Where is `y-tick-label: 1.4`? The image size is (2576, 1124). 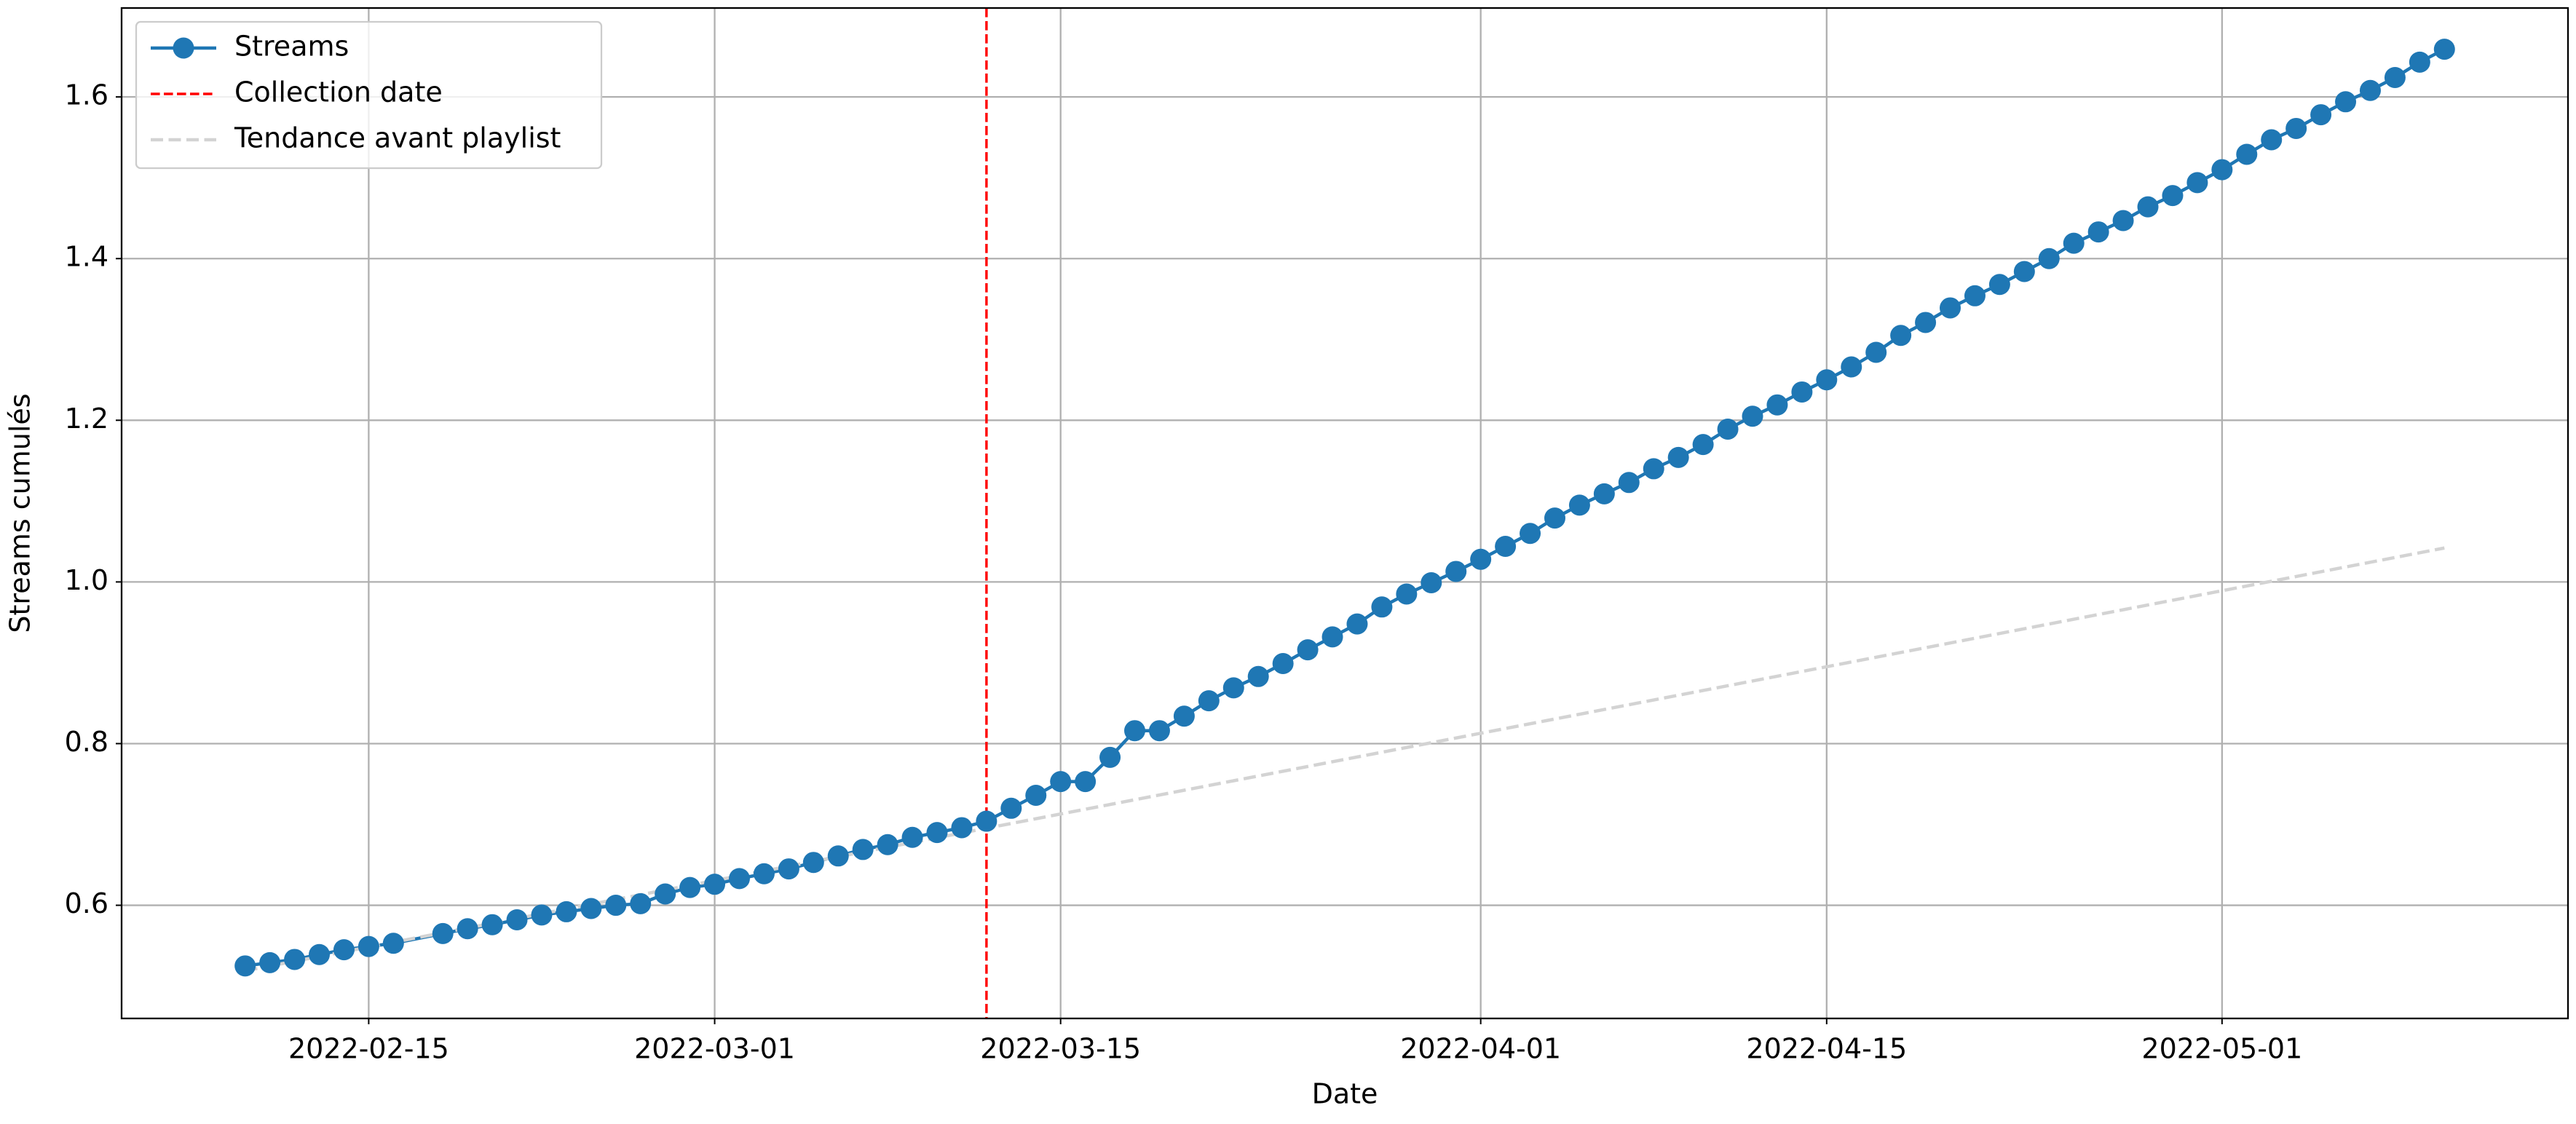 y-tick-label: 1.4 is located at coordinates (87, 257).